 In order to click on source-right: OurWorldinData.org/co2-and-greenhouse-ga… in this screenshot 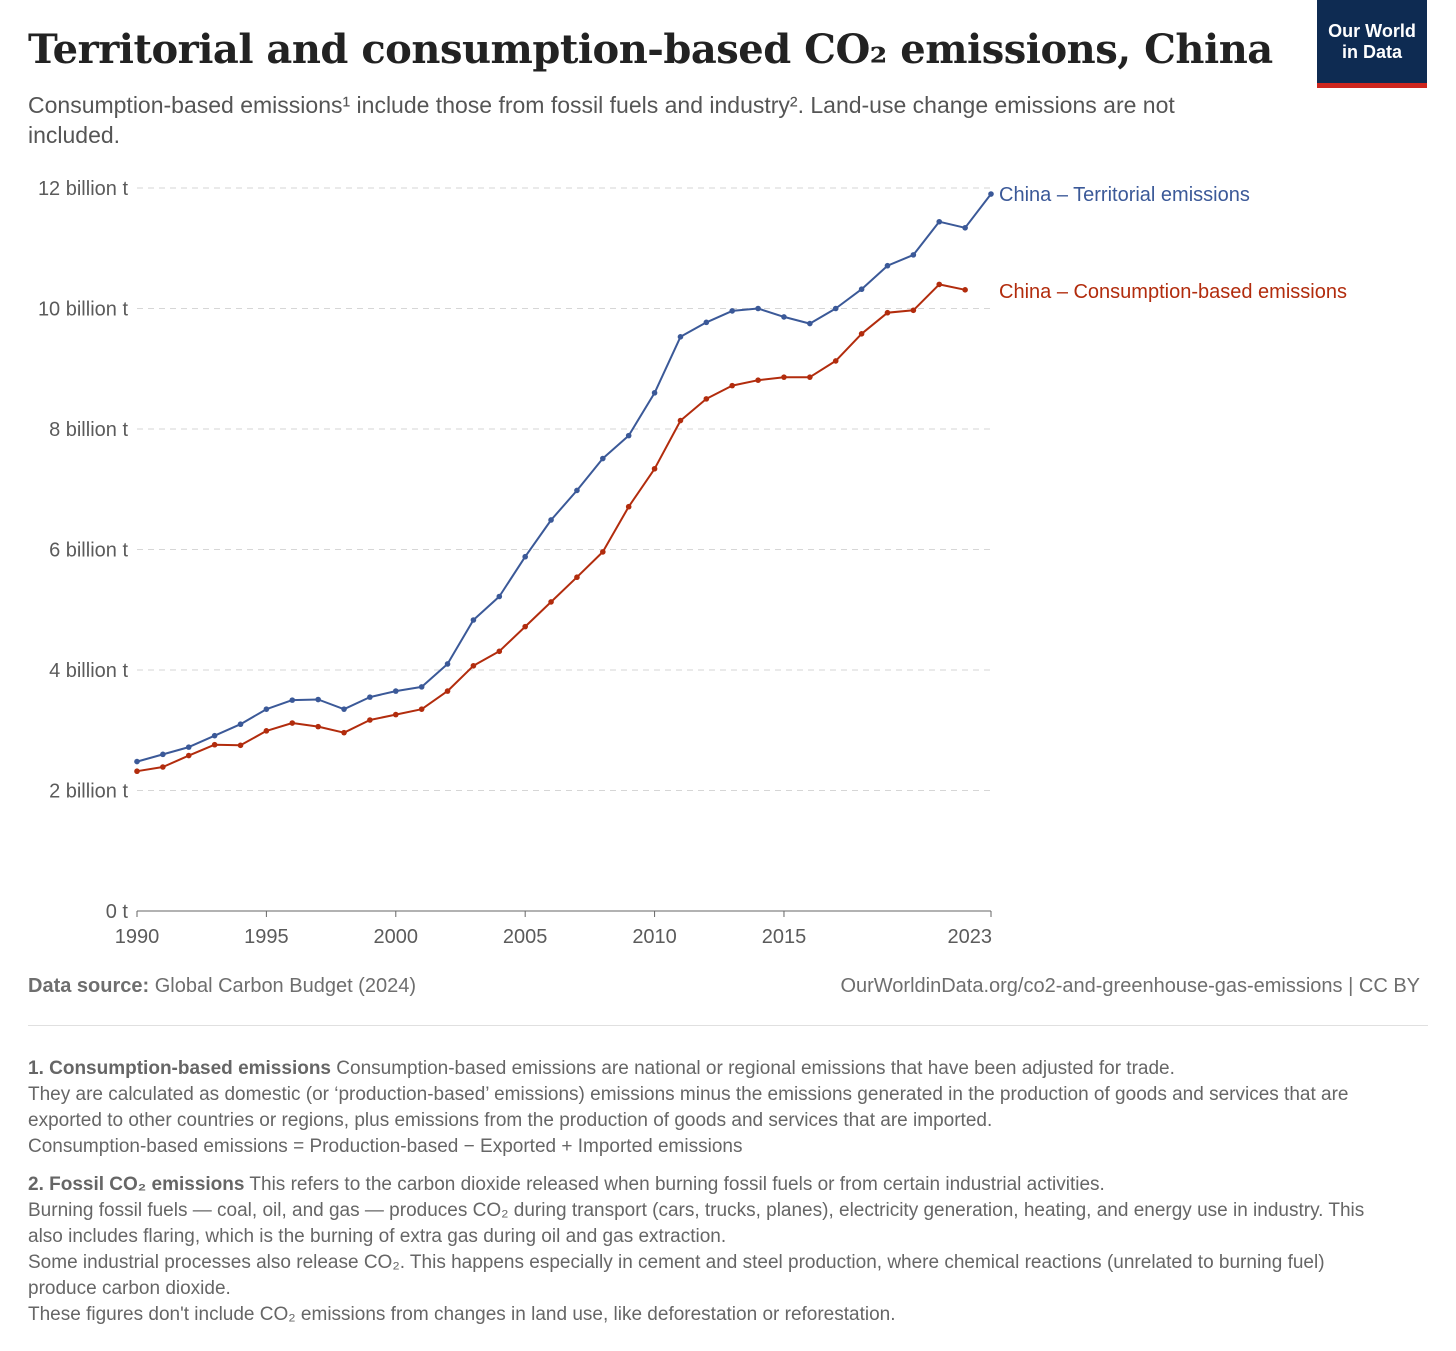, I will do `click(1130, 986)`.